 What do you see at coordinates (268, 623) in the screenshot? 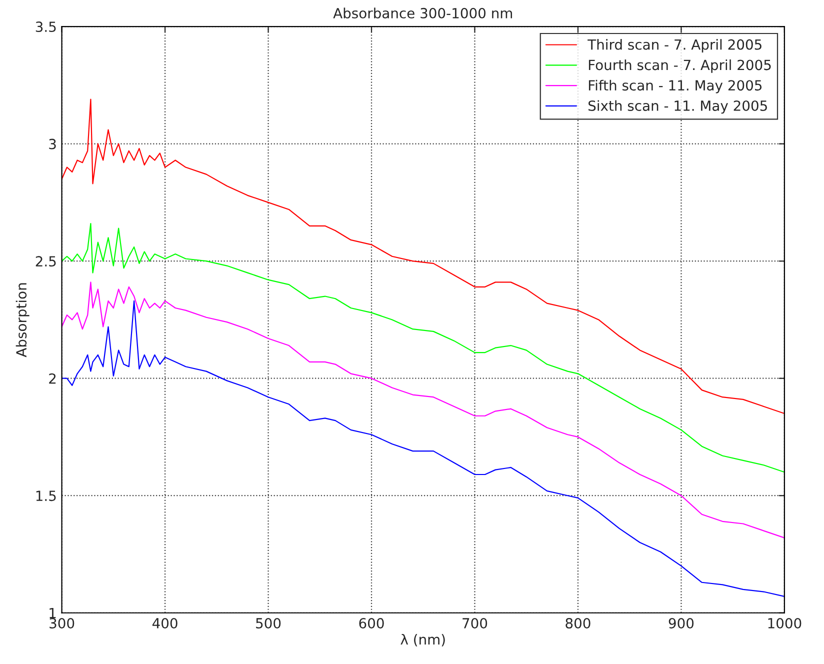
I see `x-tick-label: 500` at bounding box center [268, 623].